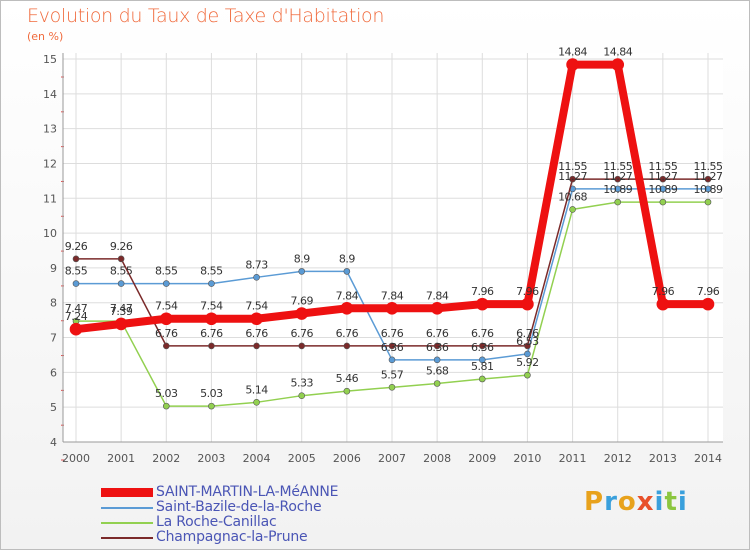 The height and width of the screenshot is (551, 750). Describe the element at coordinates (302, 258) in the screenshot. I see `data-label: 8.9` at that location.